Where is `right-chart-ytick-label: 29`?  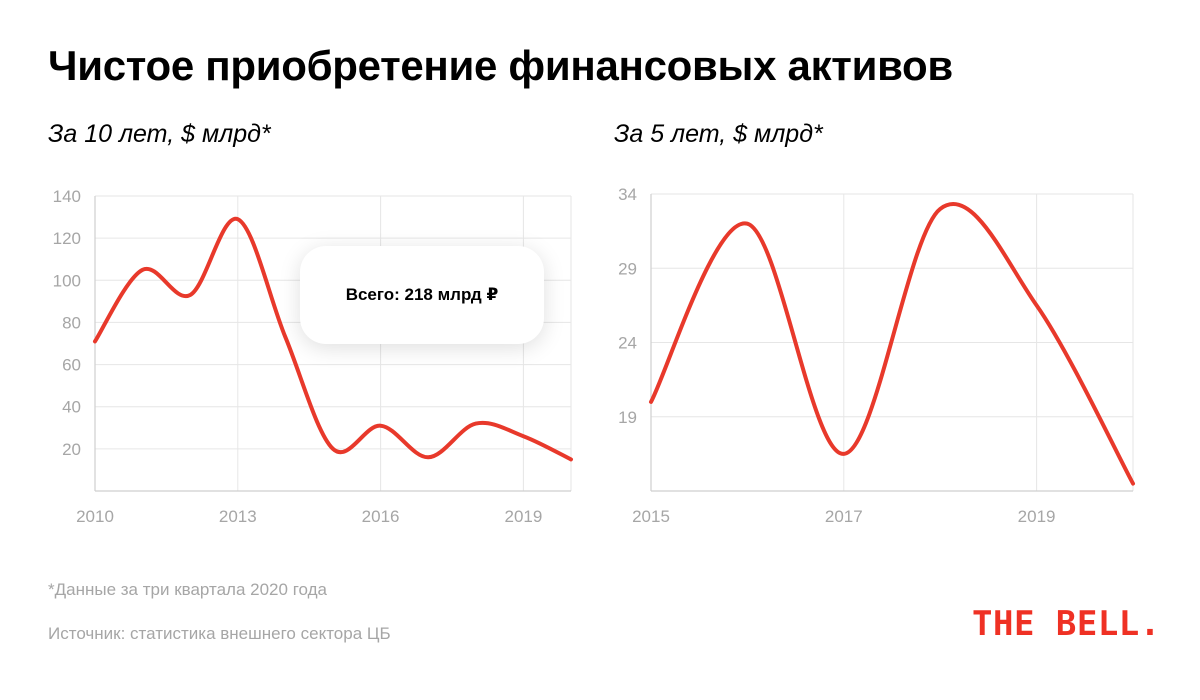
right-chart-ytick-label: 29 is located at coordinates (627, 268).